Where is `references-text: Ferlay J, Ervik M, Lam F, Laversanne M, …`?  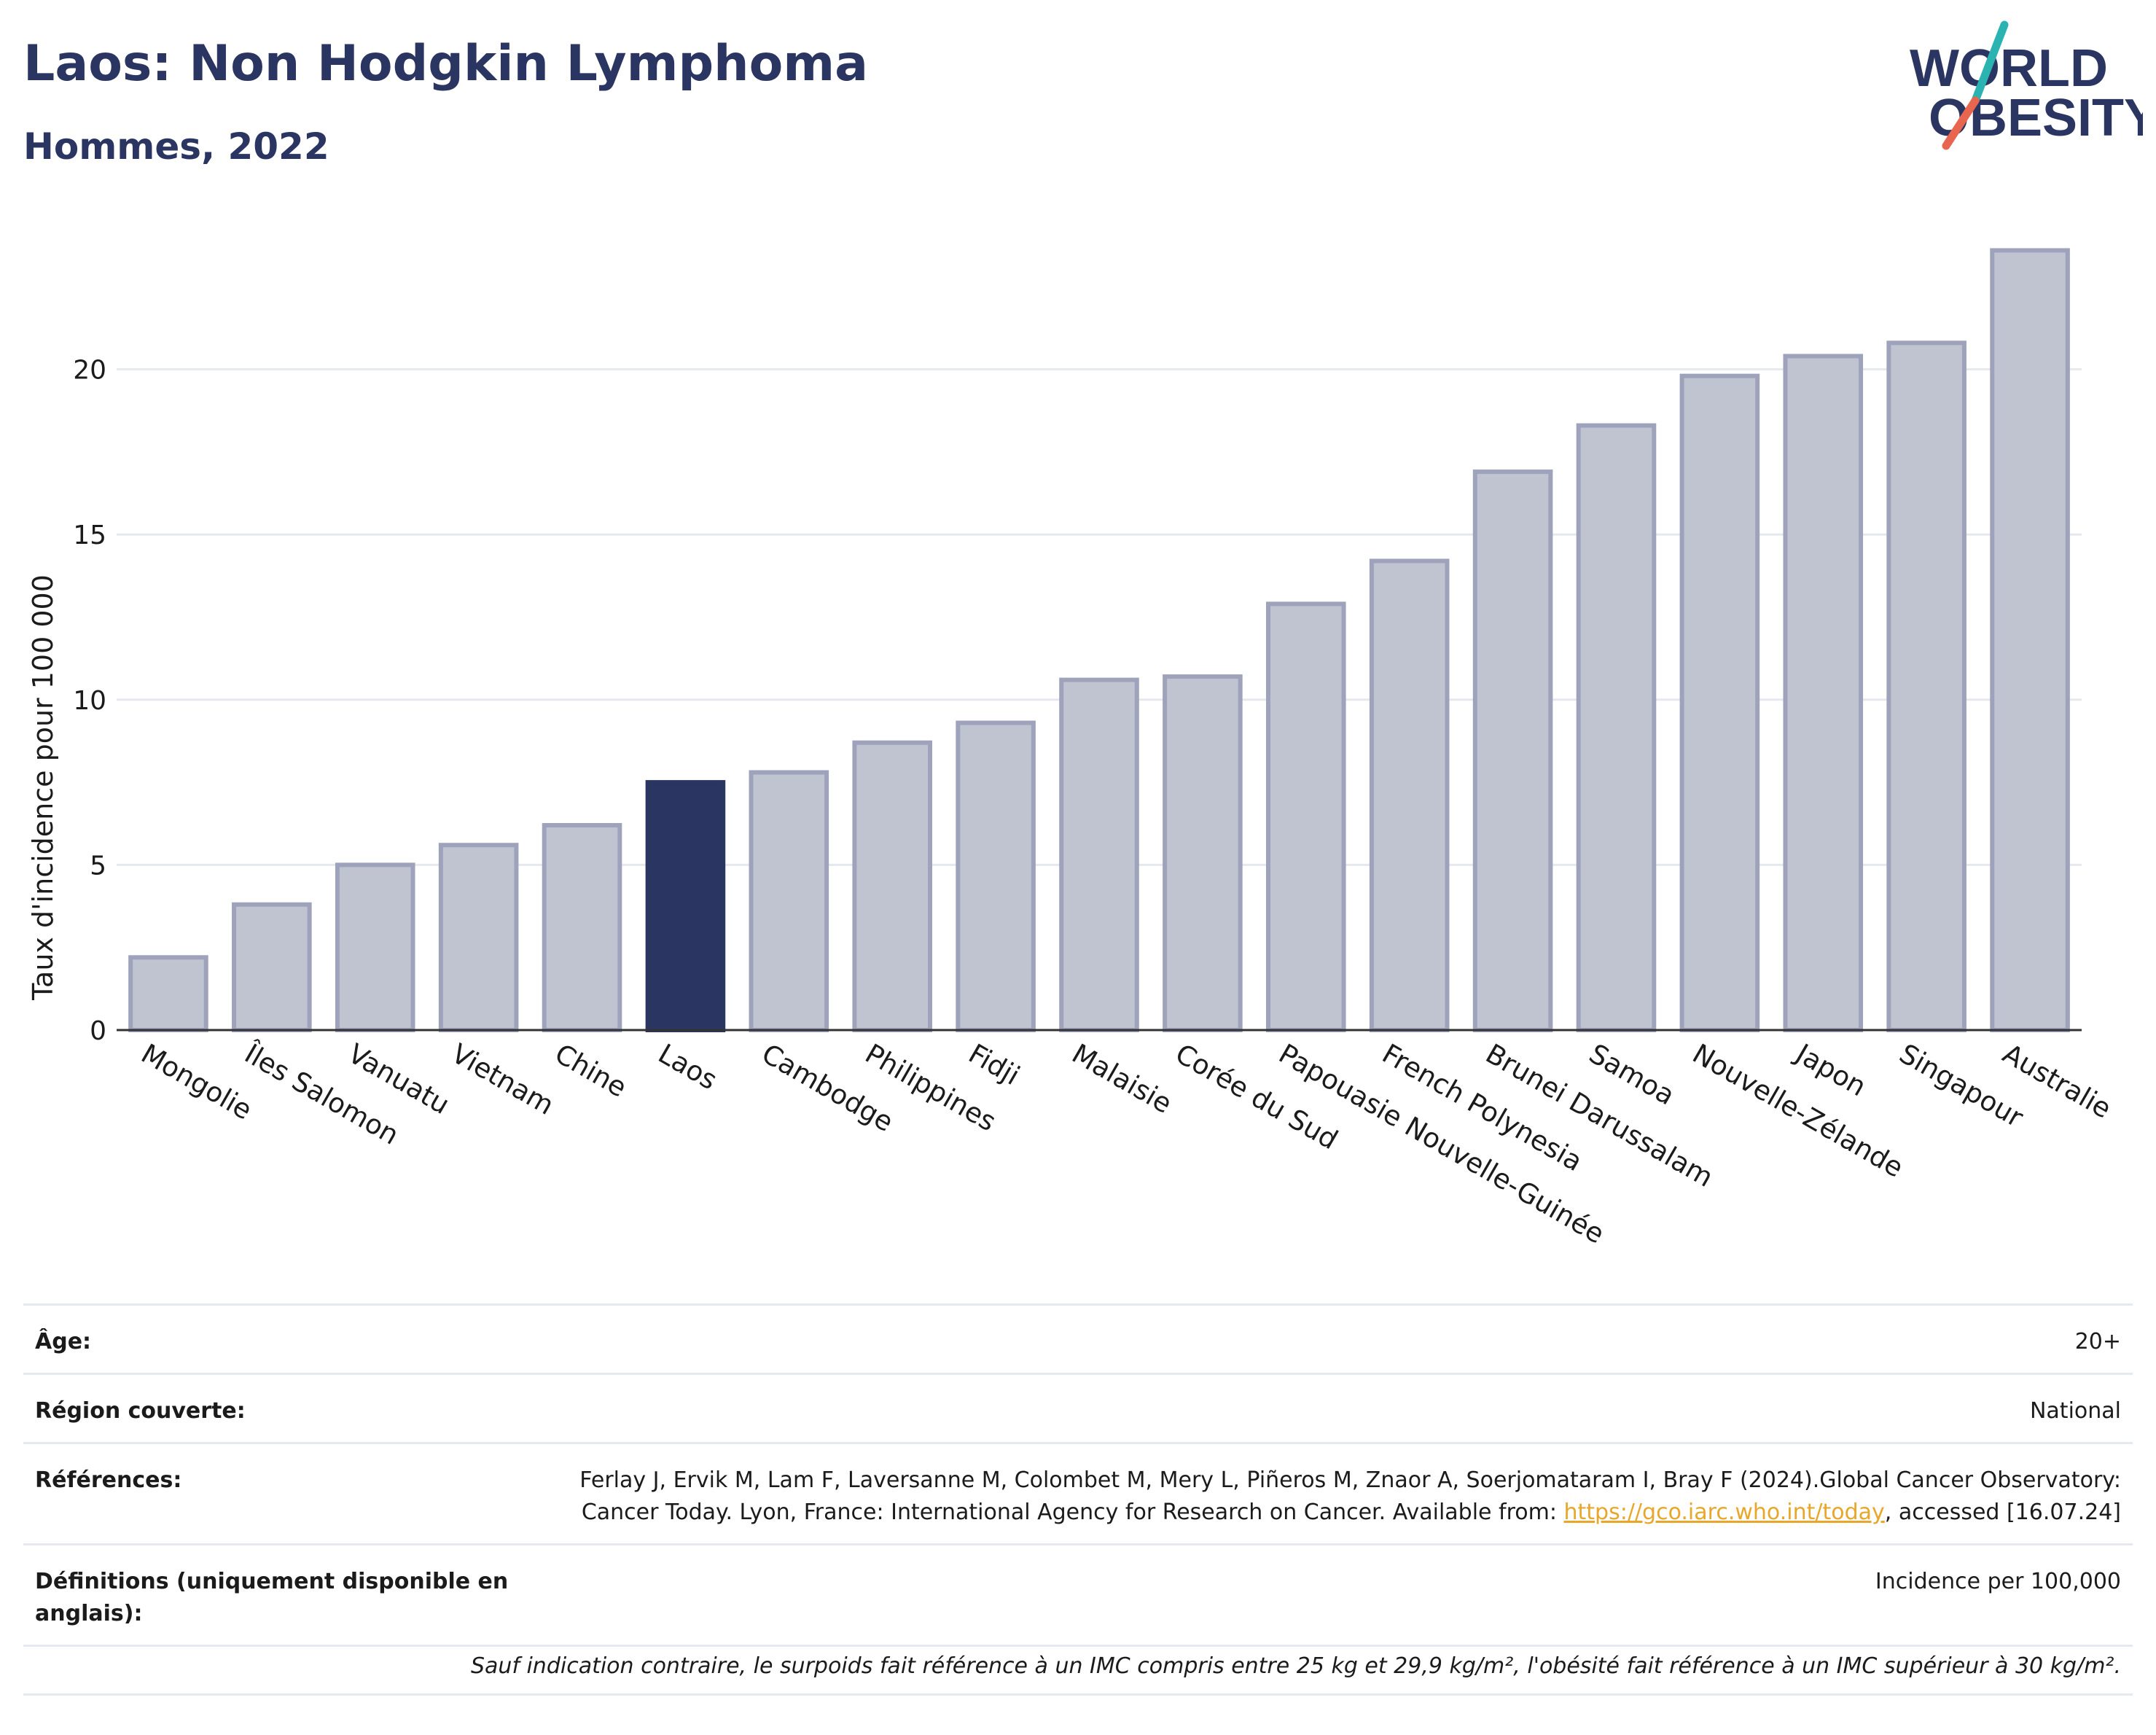 references-text: Ferlay J, Ervik M, Lam F, Laversanne M, … is located at coordinates (1350, 1496).